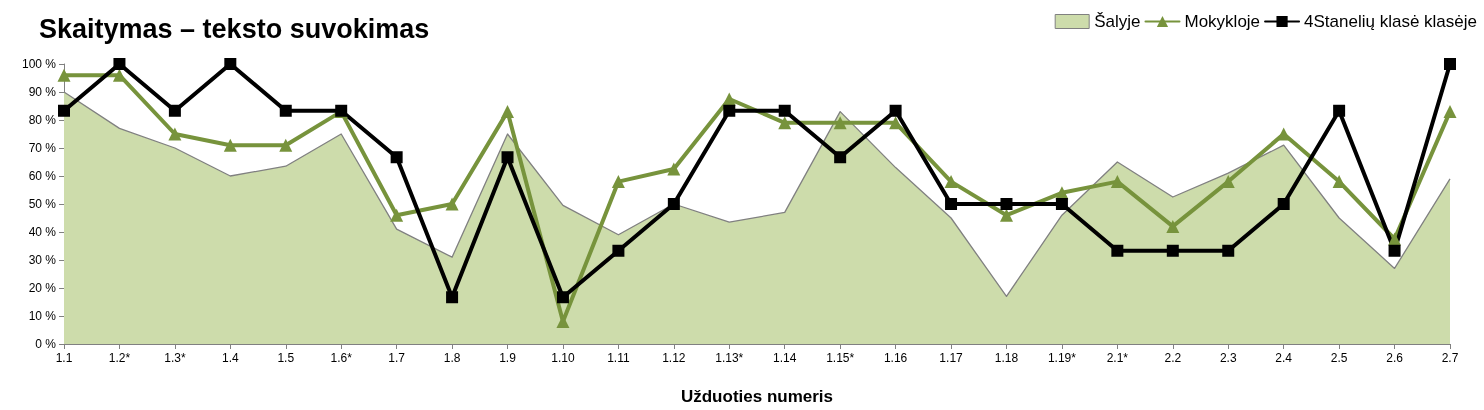  What do you see at coordinates (452, 358) in the screenshot?
I see `x-tick-label: 1.8` at bounding box center [452, 358].